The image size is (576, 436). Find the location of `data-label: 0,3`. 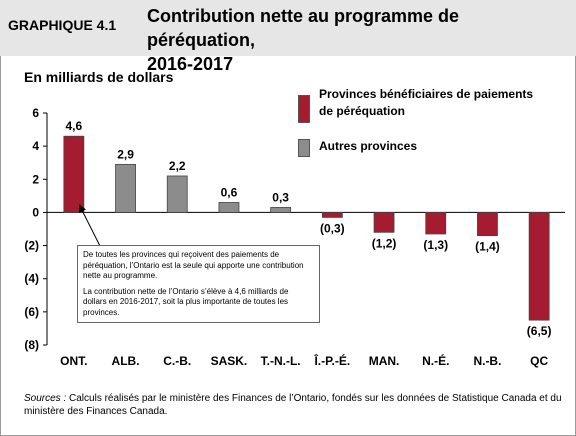

data-label: 0,3 is located at coordinates (280, 197).